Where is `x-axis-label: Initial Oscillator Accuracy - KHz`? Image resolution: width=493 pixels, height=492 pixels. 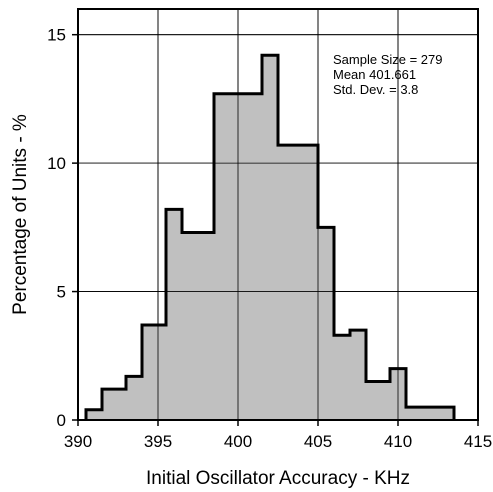
x-axis-label: Initial Oscillator Accuracy - KHz is located at coordinates (278, 478).